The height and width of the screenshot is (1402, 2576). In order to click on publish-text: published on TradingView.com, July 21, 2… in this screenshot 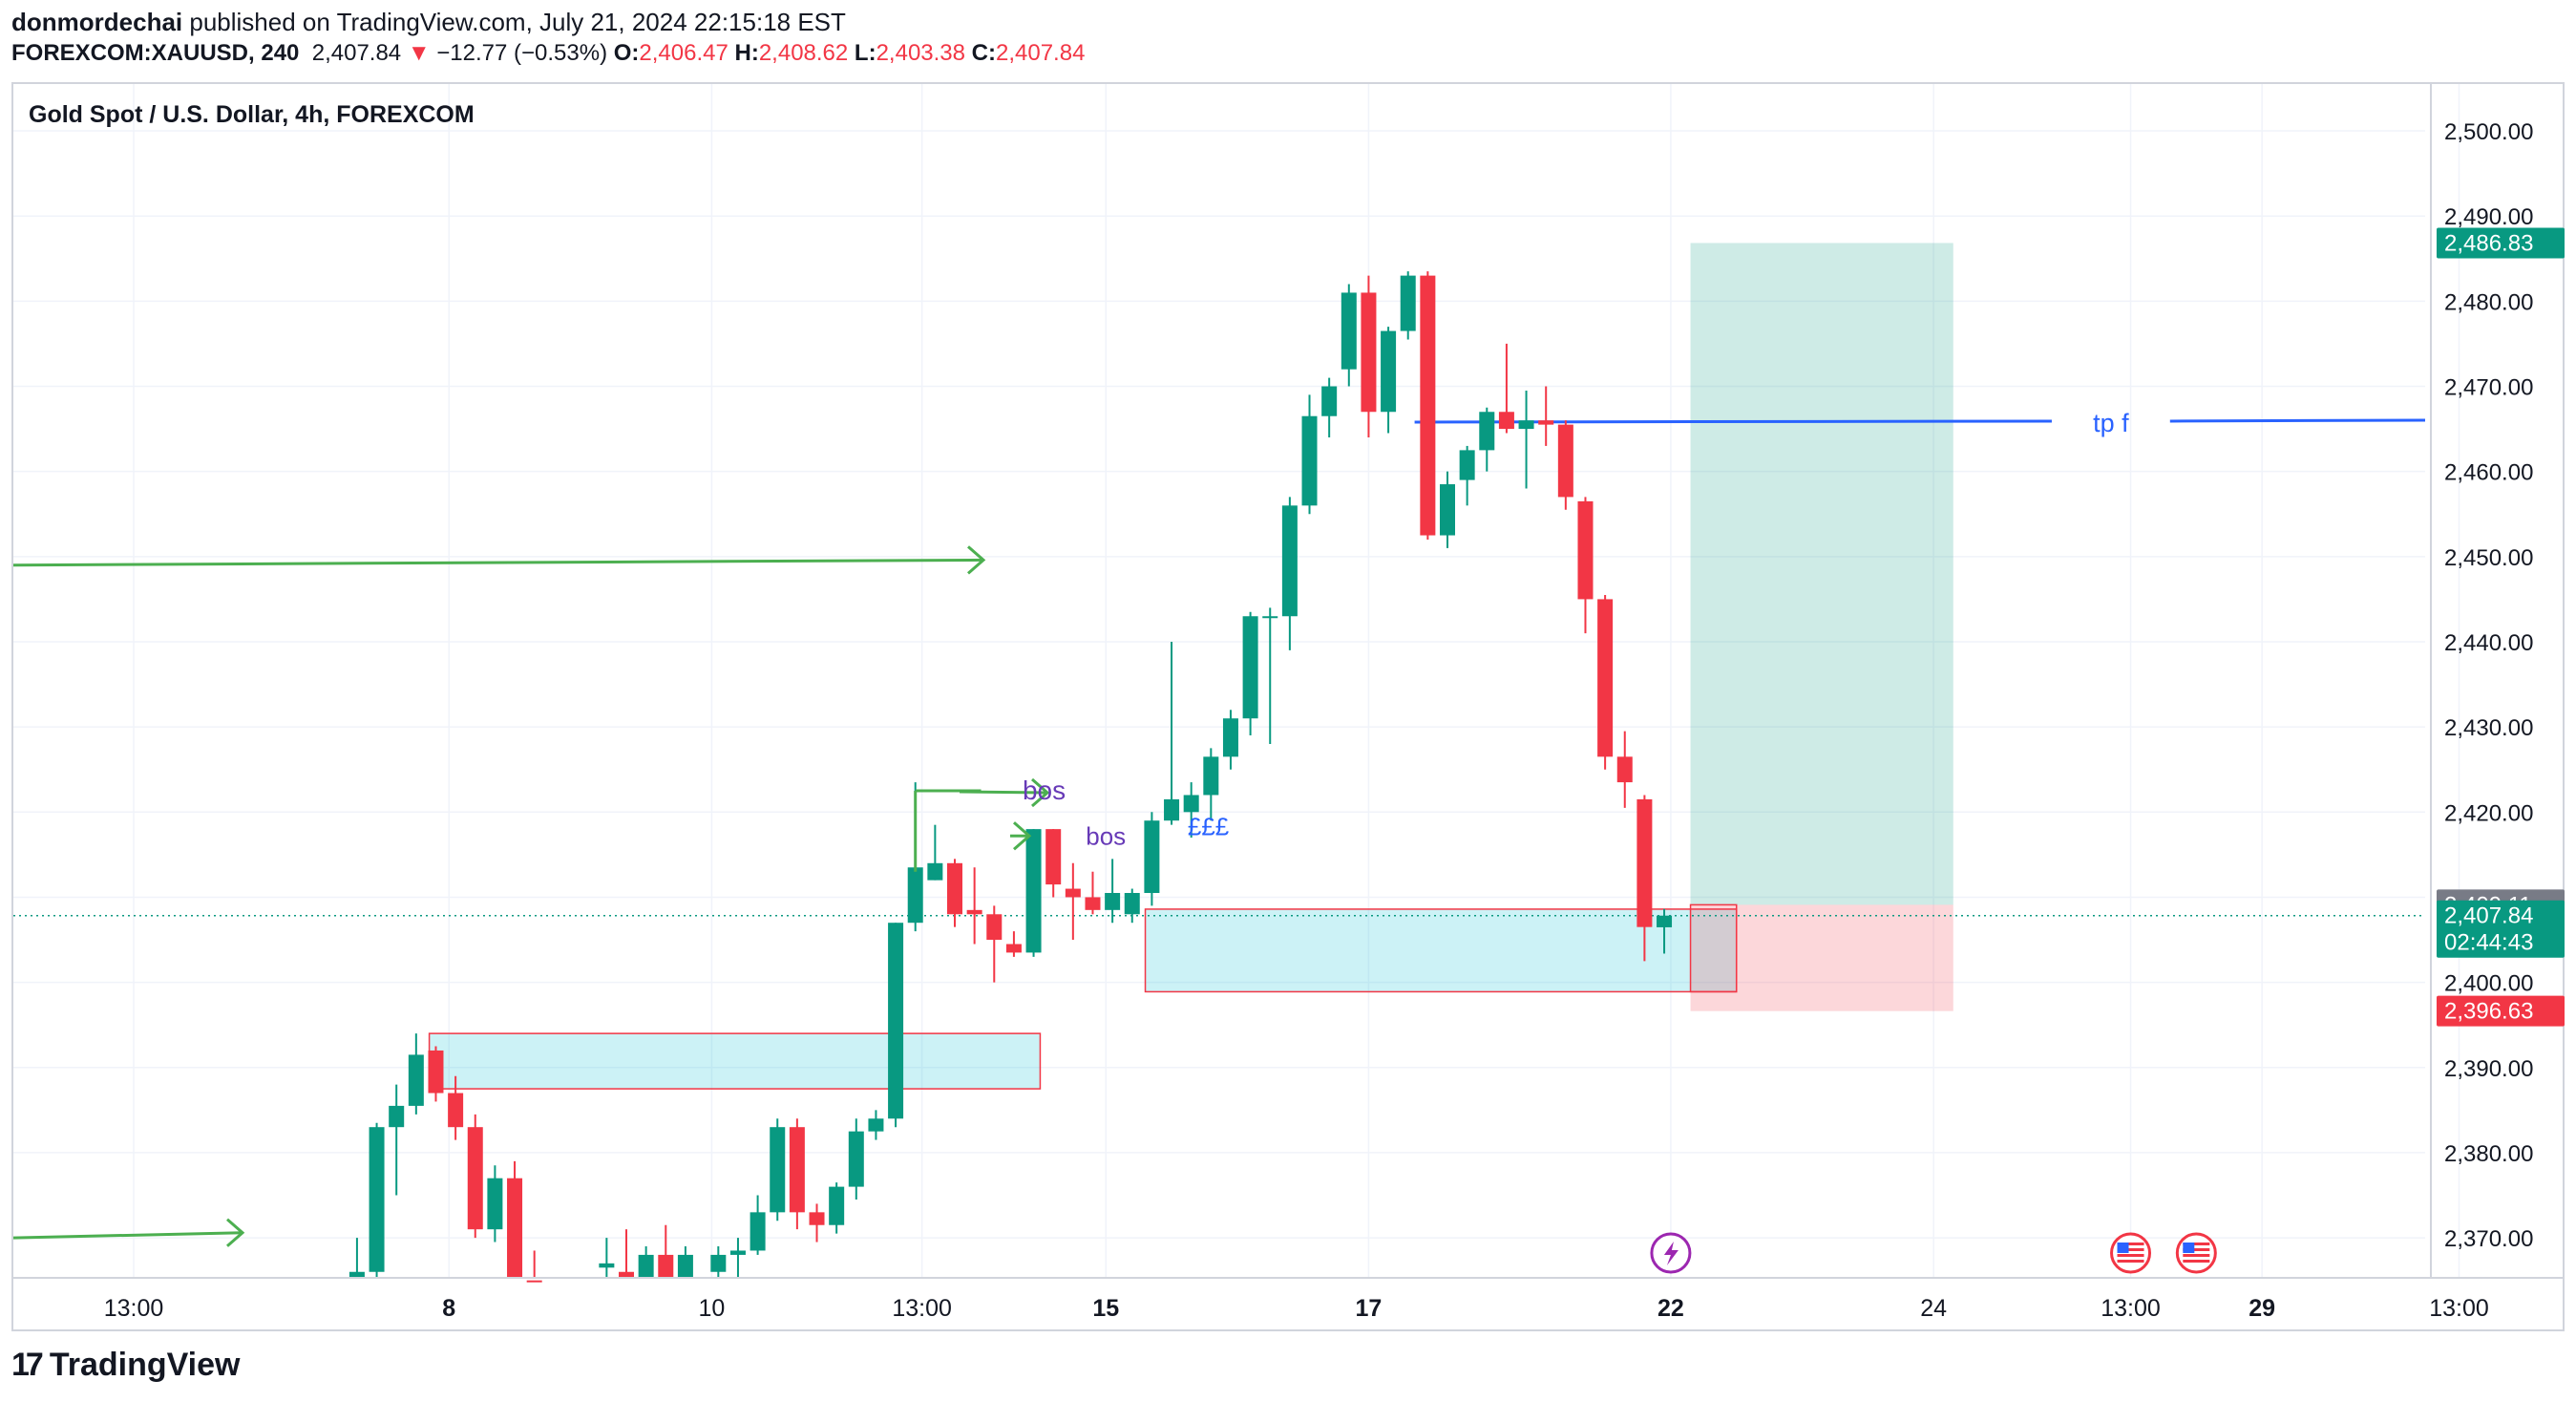, I will do `click(517, 22)`.